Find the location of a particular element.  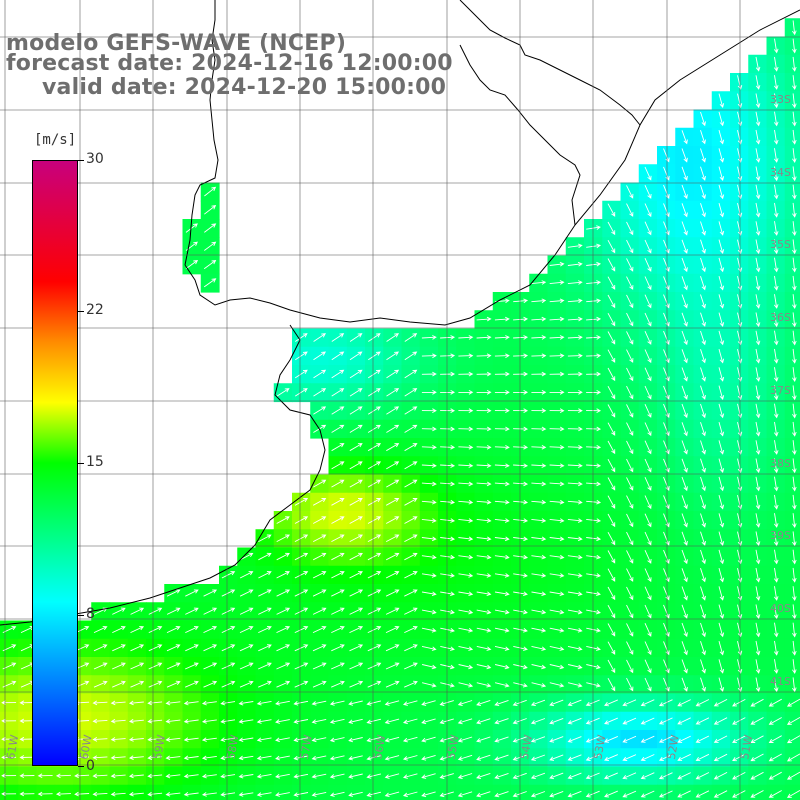

lat-label: 35S is located at coordinates (780, 244).